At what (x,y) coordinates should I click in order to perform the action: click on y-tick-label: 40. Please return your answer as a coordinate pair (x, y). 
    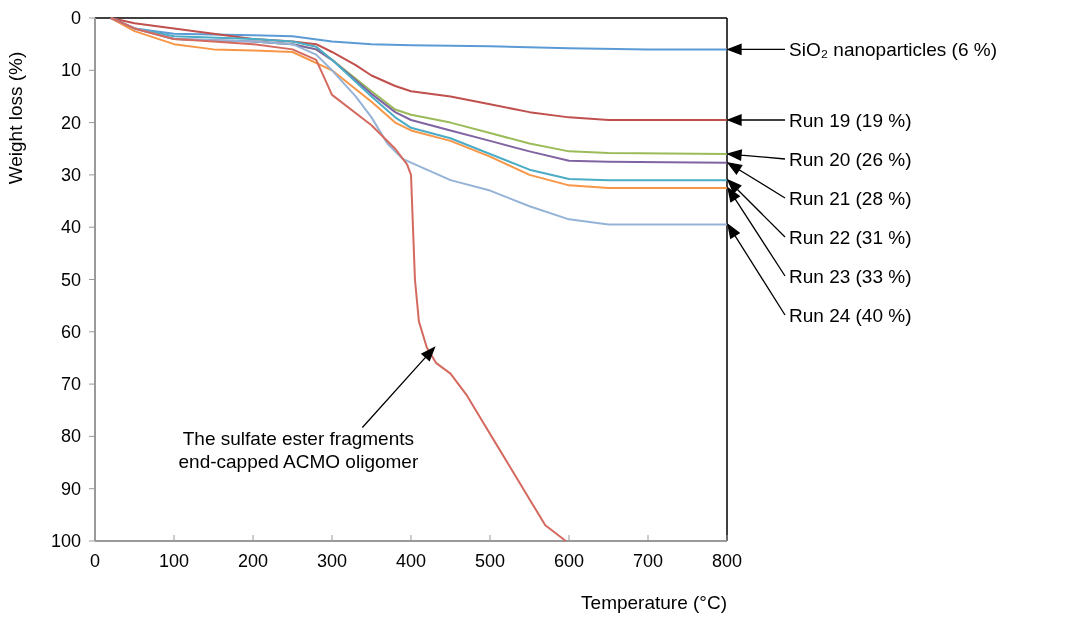
    Looking at the image, I should click on (70, 227).